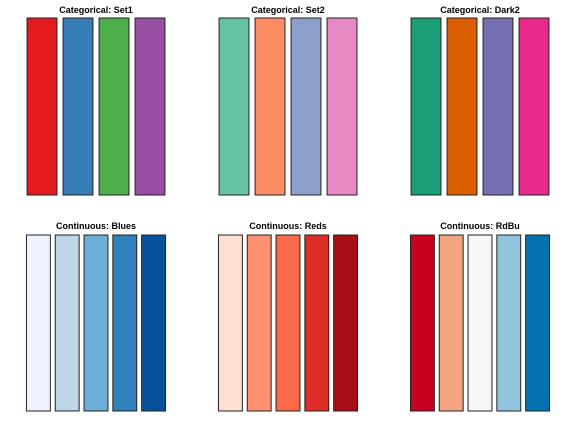 The height and width of the screenshot is (432, 576). I want to click on panel-title: Categorical: Set2, so click(288, 10).